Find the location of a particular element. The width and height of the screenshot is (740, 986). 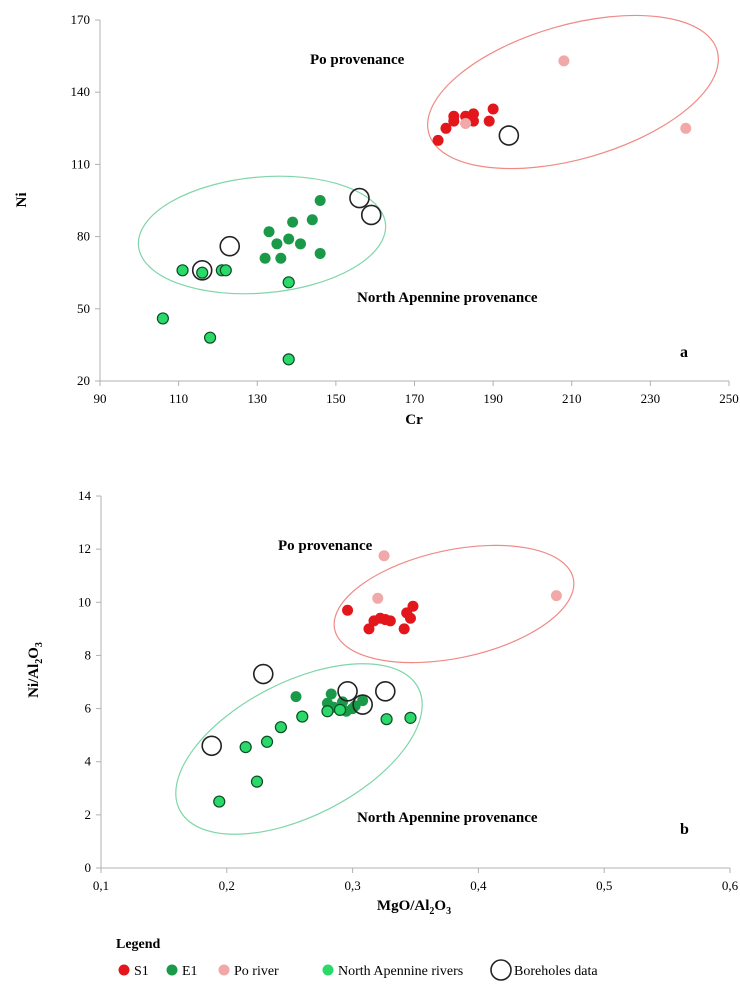

x-tick-label: 190 is located at coordinates (493, 398).